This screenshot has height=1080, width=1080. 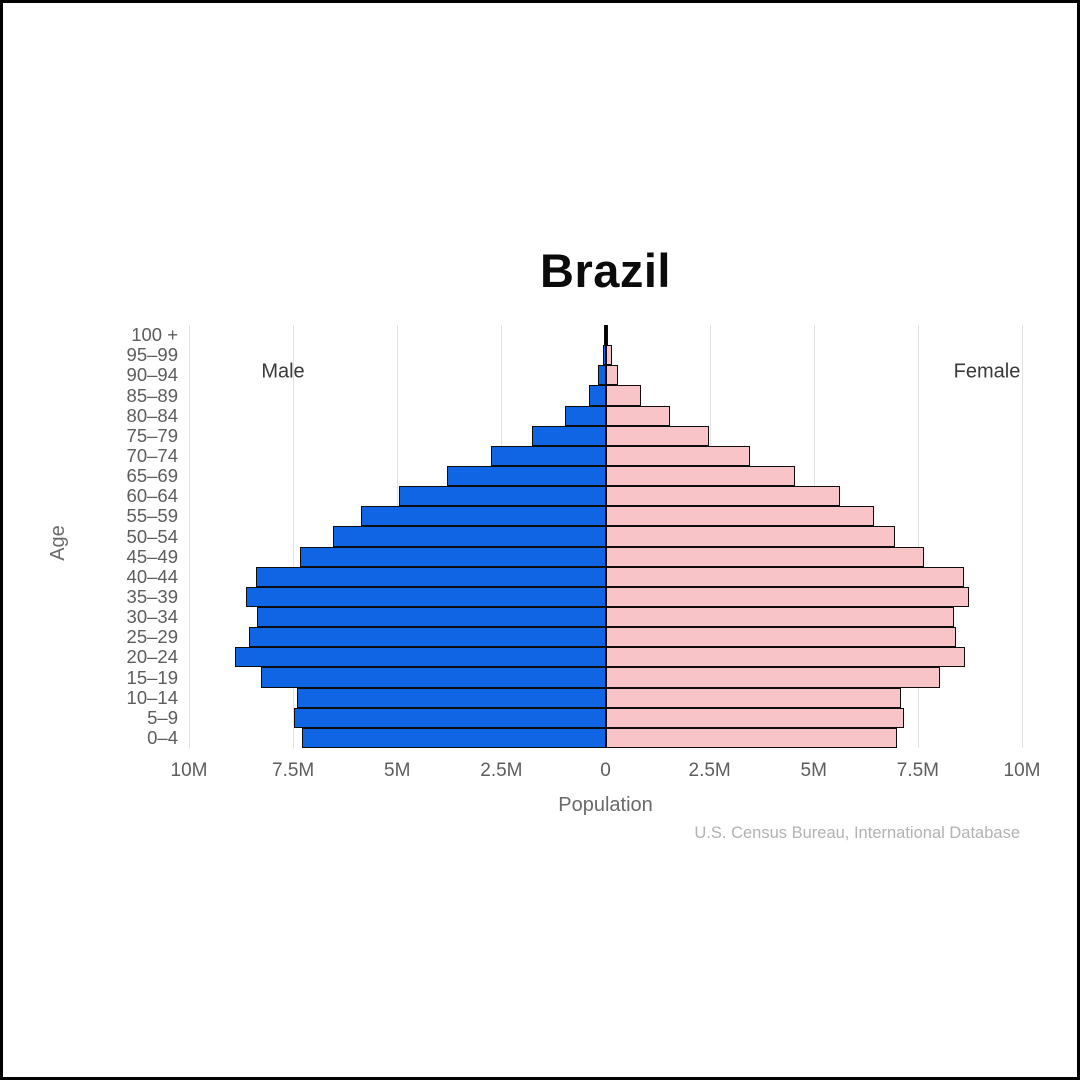 I want to click on age-tick-label: 70–74, so click(x=152, y=455).